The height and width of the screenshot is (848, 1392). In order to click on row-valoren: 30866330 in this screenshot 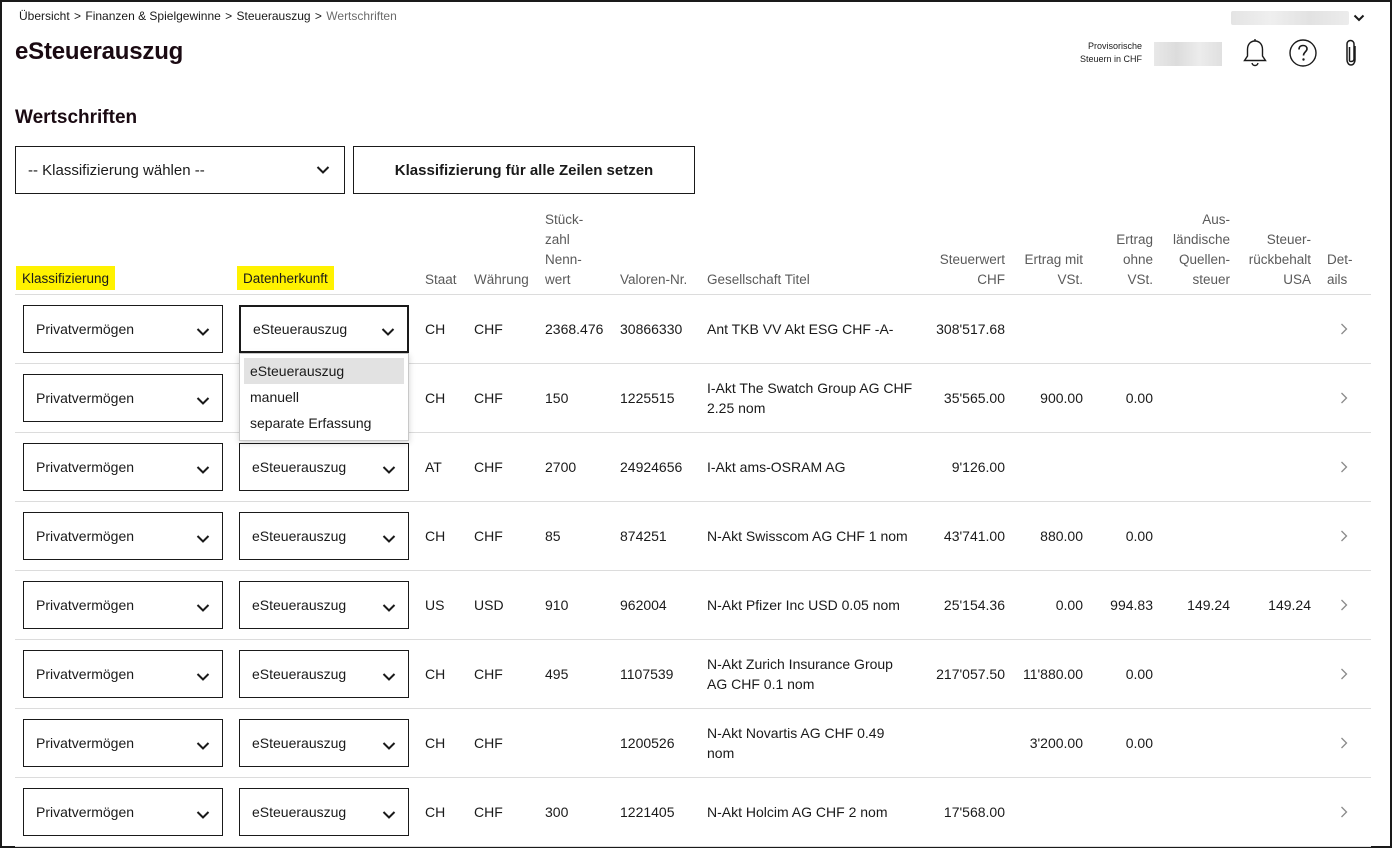, I will do `click(651, 329)`.